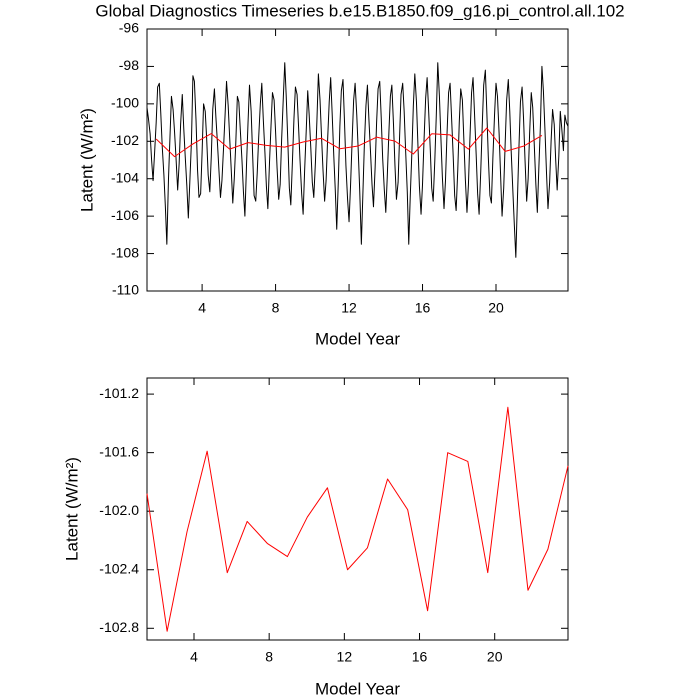 Image resolution: width=700 pixels, height=700 pixels. What do you see at coordinates (119, 568) in the screenshot?
I see `y-tick-label: -102.4` at bounding box center [119, 568].